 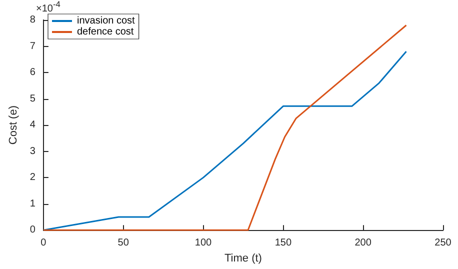 I want to click on y-tick-label: 3, so click(x=33, y=151).